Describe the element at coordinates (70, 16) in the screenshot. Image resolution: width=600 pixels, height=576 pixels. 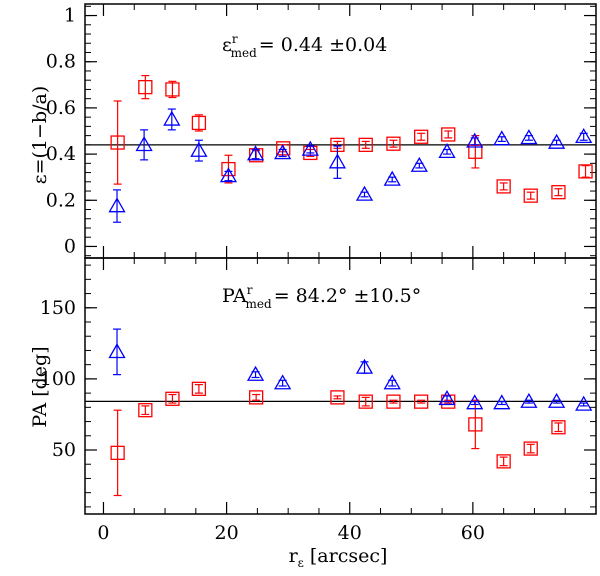
I see `top-ytick-label: 1` at that location.